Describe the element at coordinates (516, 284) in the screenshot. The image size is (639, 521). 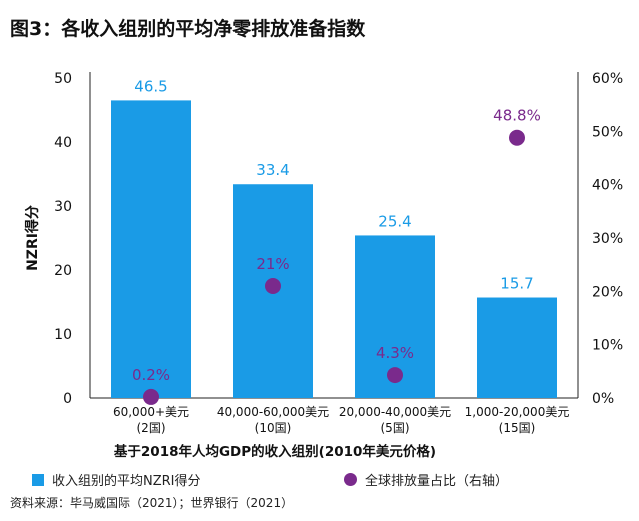
I see `bar-value-label: 15.7` at that location.